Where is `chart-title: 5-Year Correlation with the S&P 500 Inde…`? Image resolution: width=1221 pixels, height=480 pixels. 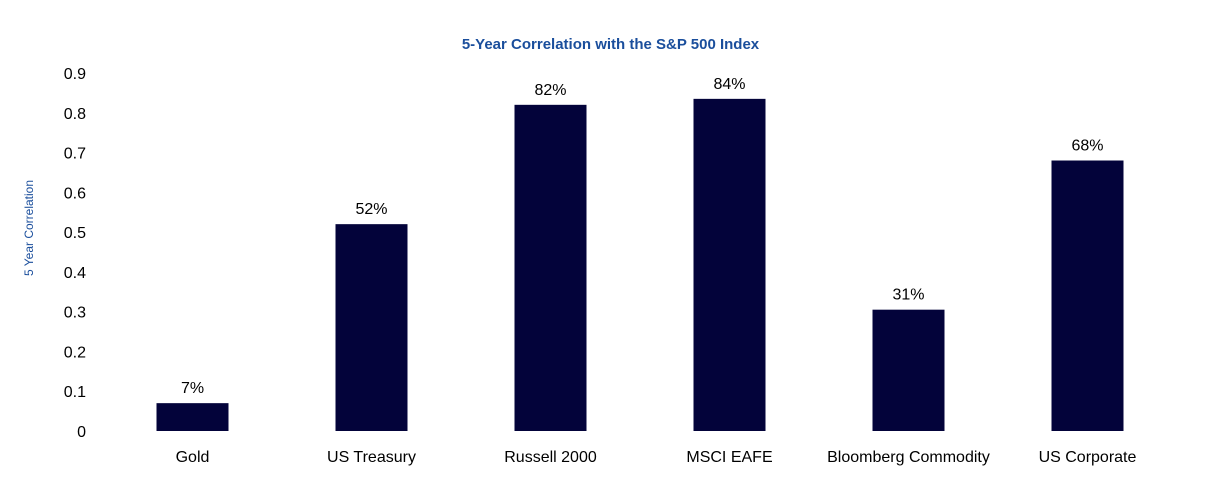 chart-title: 5-Year Correlation with the S&P 500 Inde… is located at coordinates (610, 44).